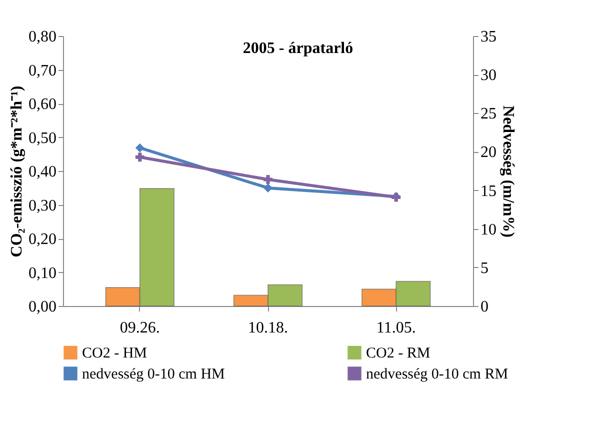  What do you see at coordinates (42, 104) in the screenshot?
I see `y-tick-label: 0,60` at bounding box center [42, 104].